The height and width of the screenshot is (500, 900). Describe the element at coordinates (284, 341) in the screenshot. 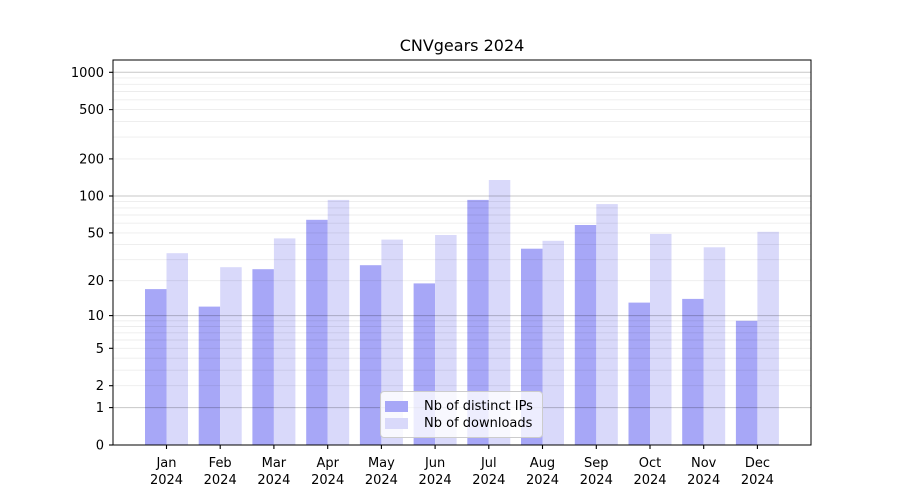

I see `bar-downloads-mar` at that location.